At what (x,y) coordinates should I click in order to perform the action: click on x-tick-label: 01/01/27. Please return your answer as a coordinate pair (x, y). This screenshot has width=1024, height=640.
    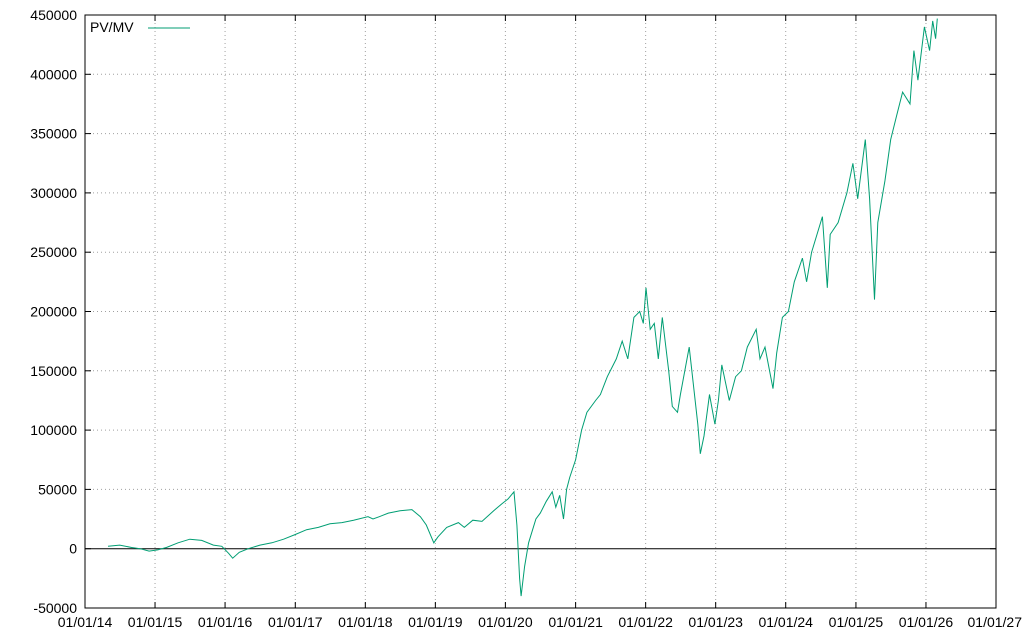
    Looking at the image, I should click on (995, 622).